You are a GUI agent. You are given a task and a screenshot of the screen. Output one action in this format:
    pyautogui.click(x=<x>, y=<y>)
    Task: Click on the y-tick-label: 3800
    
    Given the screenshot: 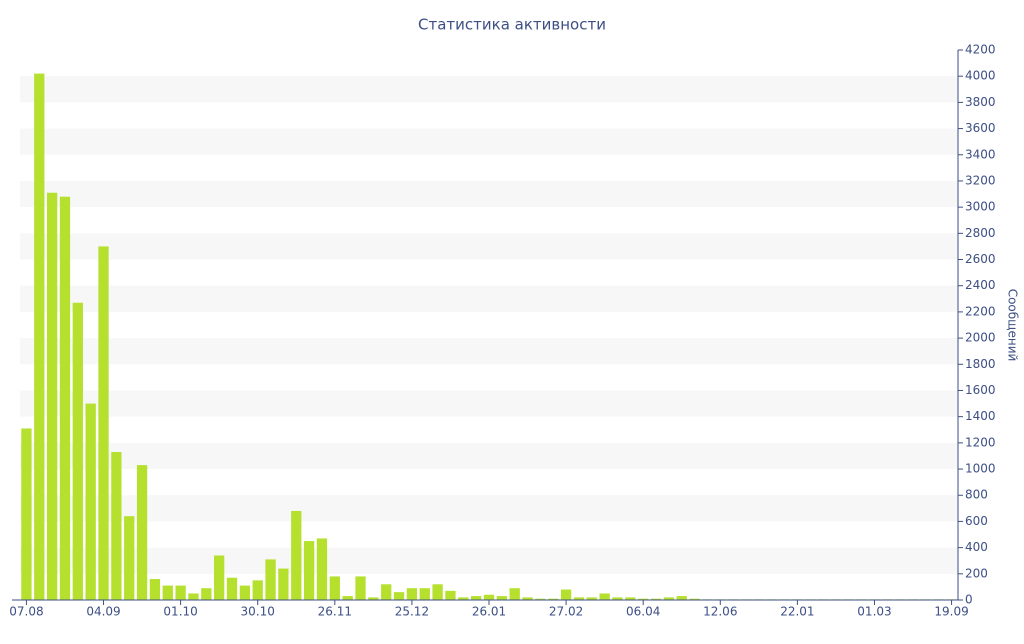 What is the action you would take?
    pyautogui.click(x=980, y=102)
    